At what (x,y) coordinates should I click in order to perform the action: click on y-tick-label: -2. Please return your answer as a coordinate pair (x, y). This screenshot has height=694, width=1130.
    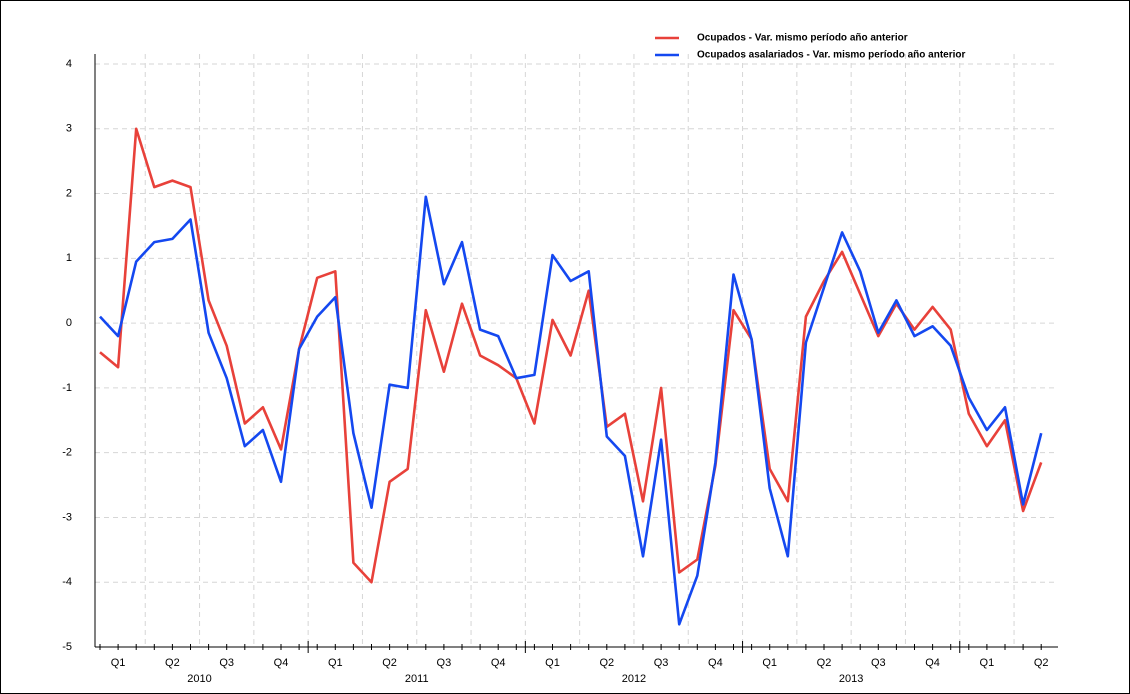
    Looking at the image, I should click on (67, 453).